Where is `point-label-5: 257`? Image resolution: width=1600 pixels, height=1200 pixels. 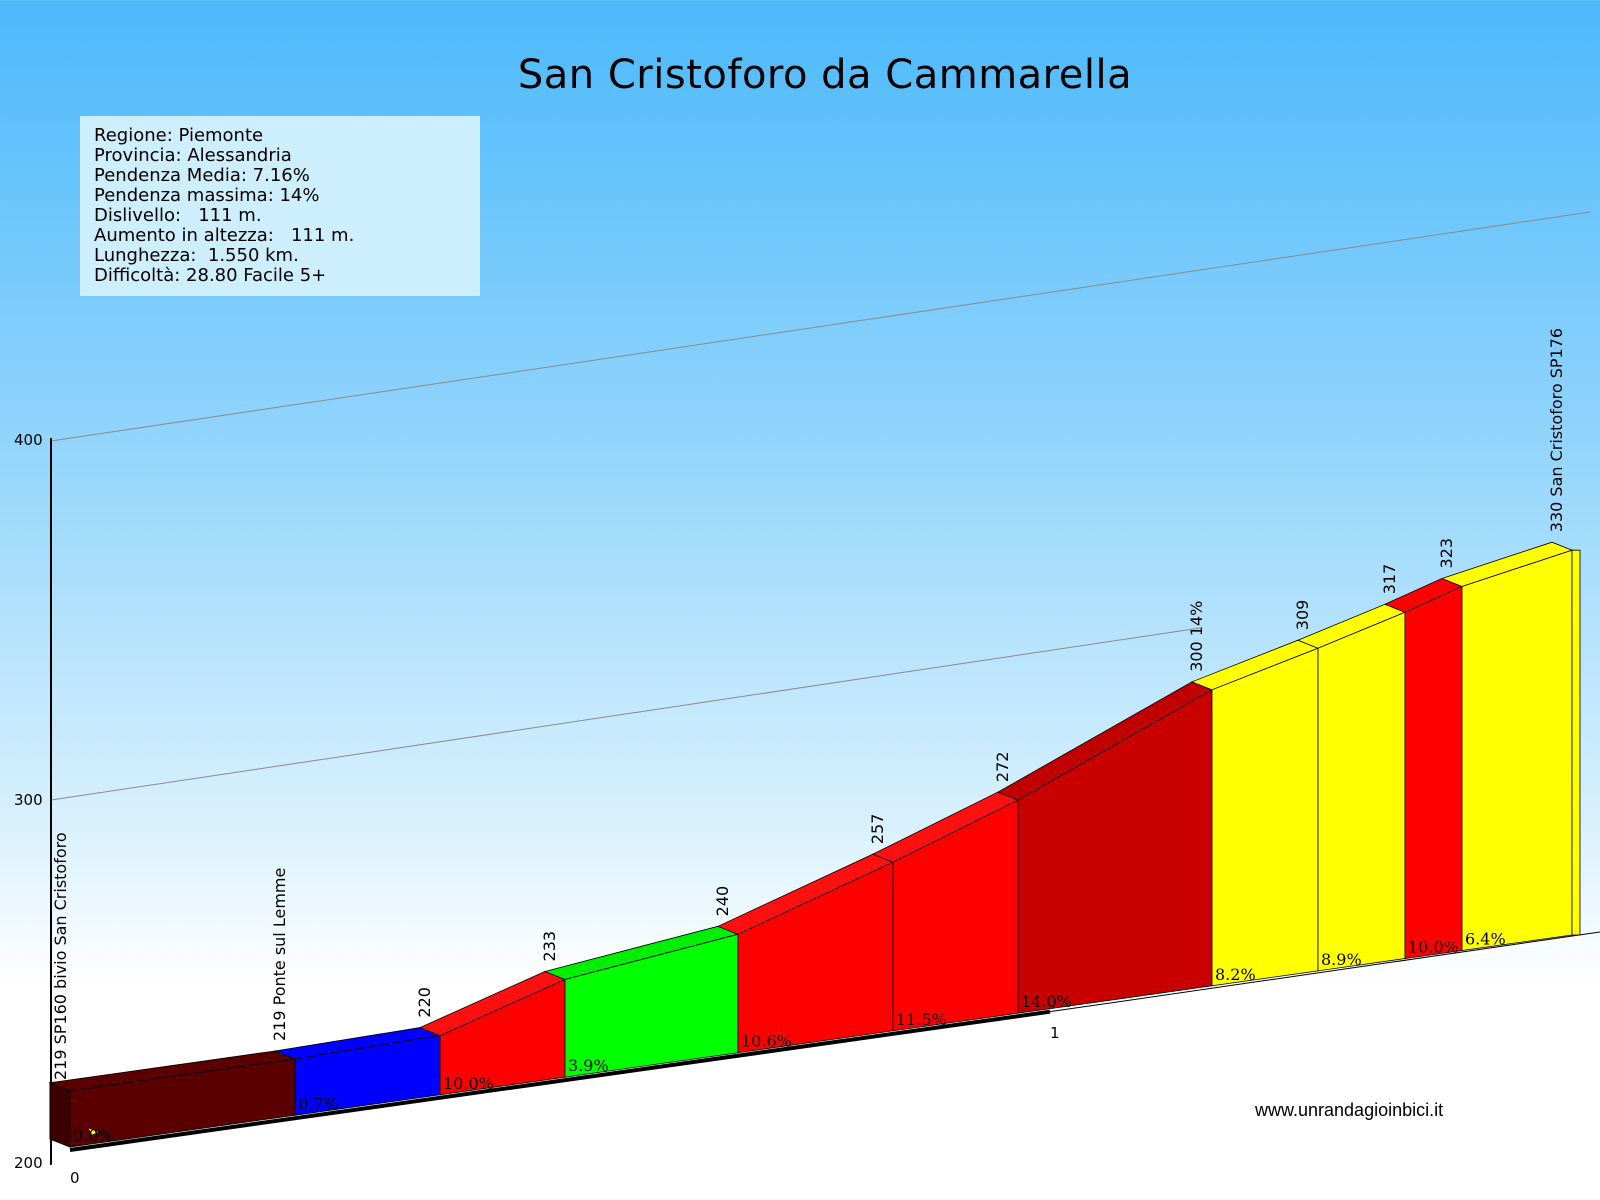
point-label-5: 257 is located at coordinates (877, 829).